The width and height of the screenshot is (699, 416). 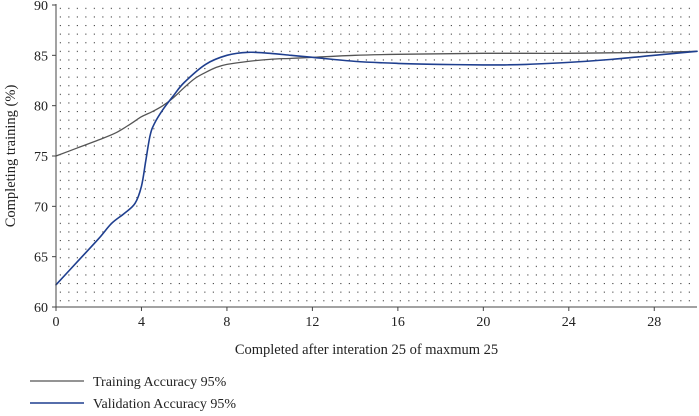 I want to click on x-tick-label: 0, so click(x=56, y=322).